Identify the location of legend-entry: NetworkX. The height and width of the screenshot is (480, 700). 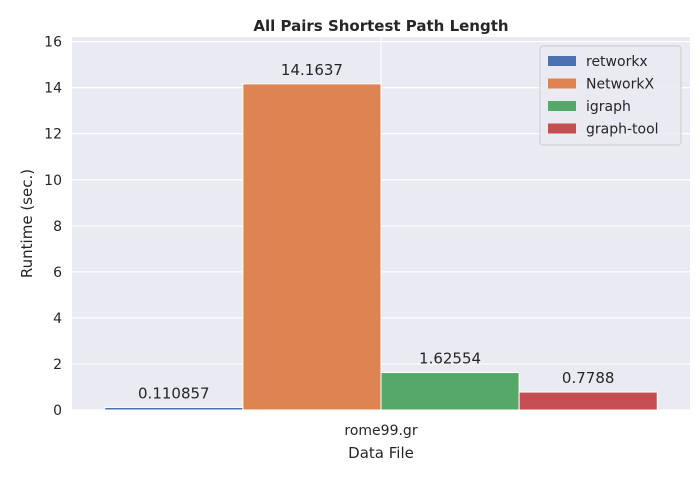
(620, 85).